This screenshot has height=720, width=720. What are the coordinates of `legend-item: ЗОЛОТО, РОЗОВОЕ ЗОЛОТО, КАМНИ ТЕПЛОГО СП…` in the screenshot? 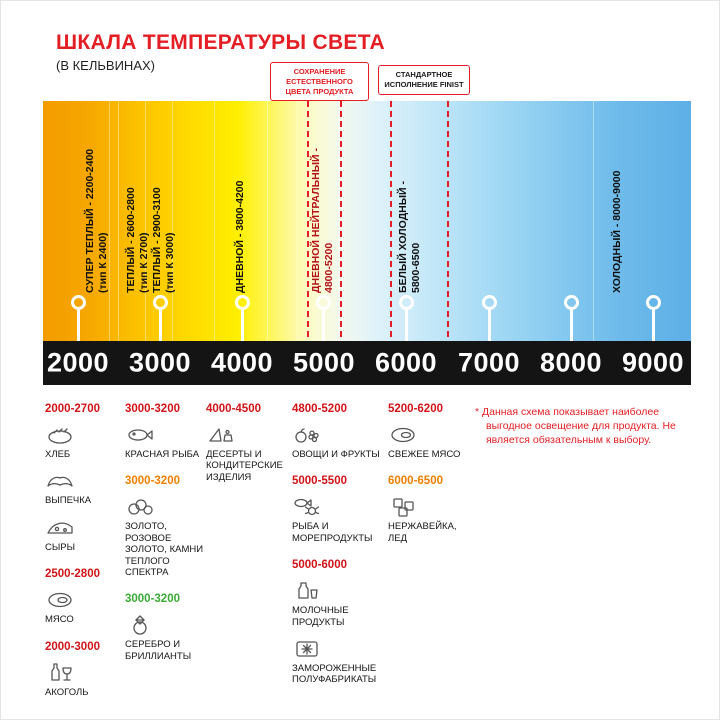 It's located at (165, 536).